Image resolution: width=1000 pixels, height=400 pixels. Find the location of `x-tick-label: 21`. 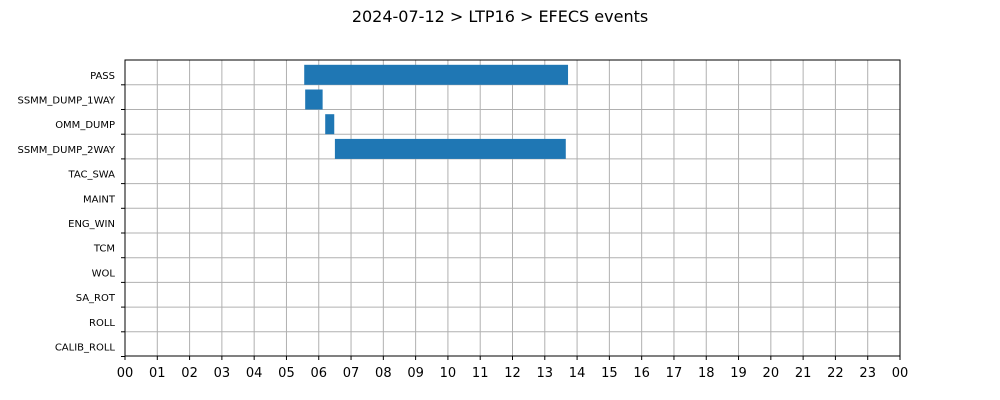

x-tick-label: 21 is located at coordinates (803, 373).